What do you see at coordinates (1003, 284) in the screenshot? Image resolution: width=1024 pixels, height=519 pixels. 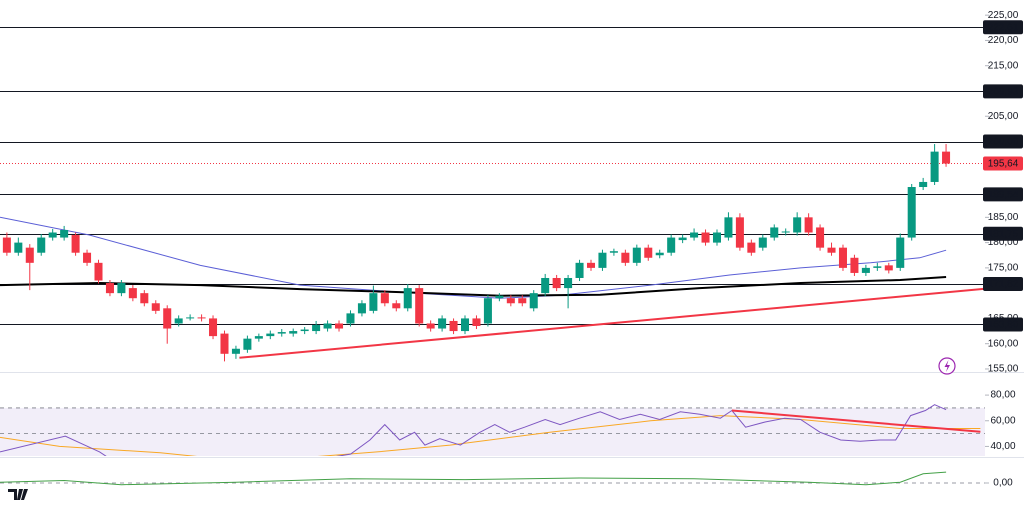 I see `level-label: 171,82` at bounding box center [1003, 284].